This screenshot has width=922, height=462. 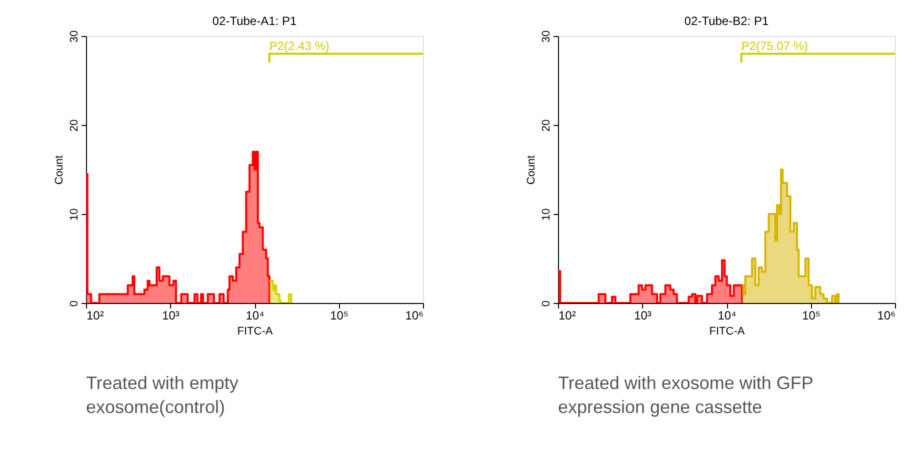 I want to click on chart-title: 02-Tube-A1: P1, so click(x=254, y=21).